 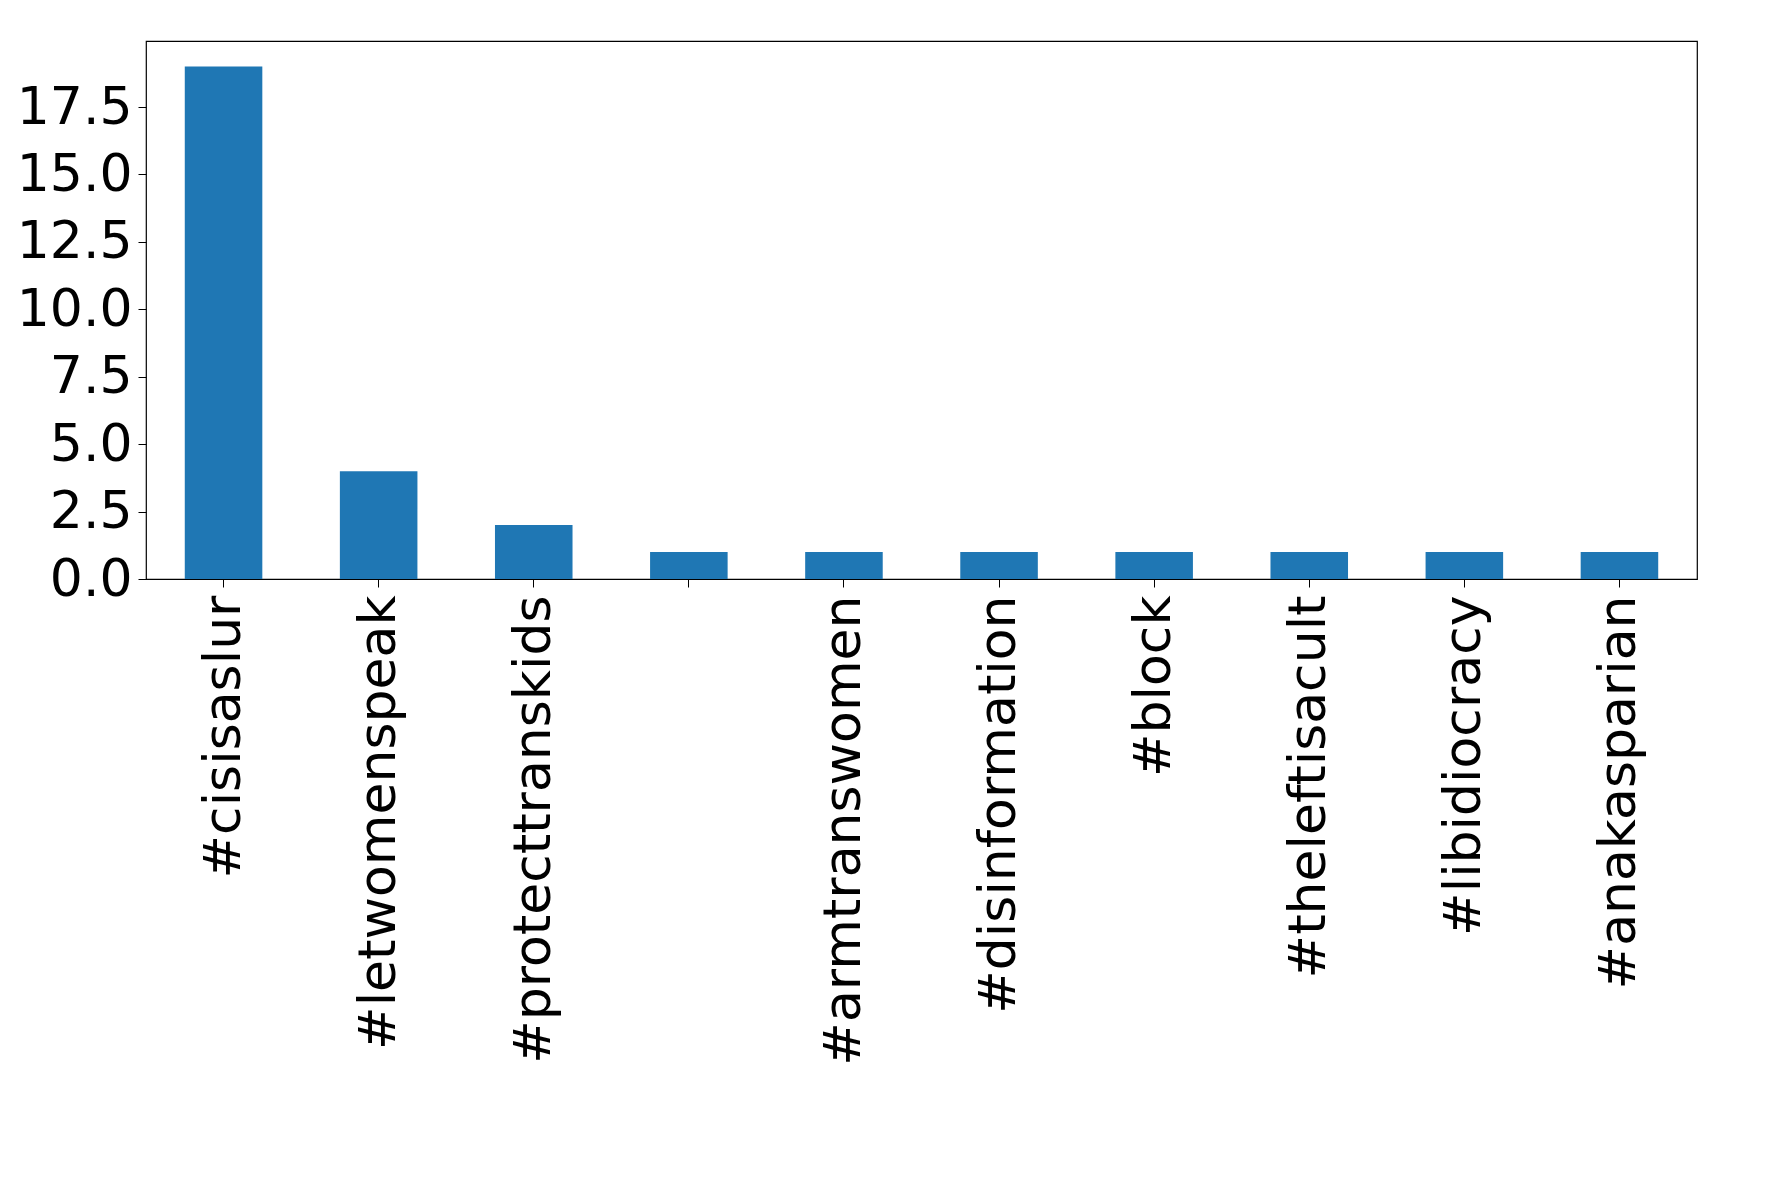 What do you see at coordinates (531, 829) in the screenshot?
I see `x-tick-label: #protecttranskids` at bounding box center [531, 829].